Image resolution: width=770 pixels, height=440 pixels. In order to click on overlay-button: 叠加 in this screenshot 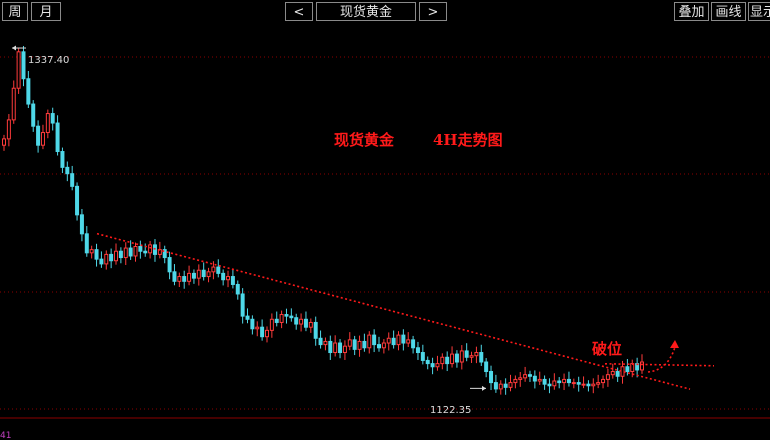, I will do `click(691, 11)`.